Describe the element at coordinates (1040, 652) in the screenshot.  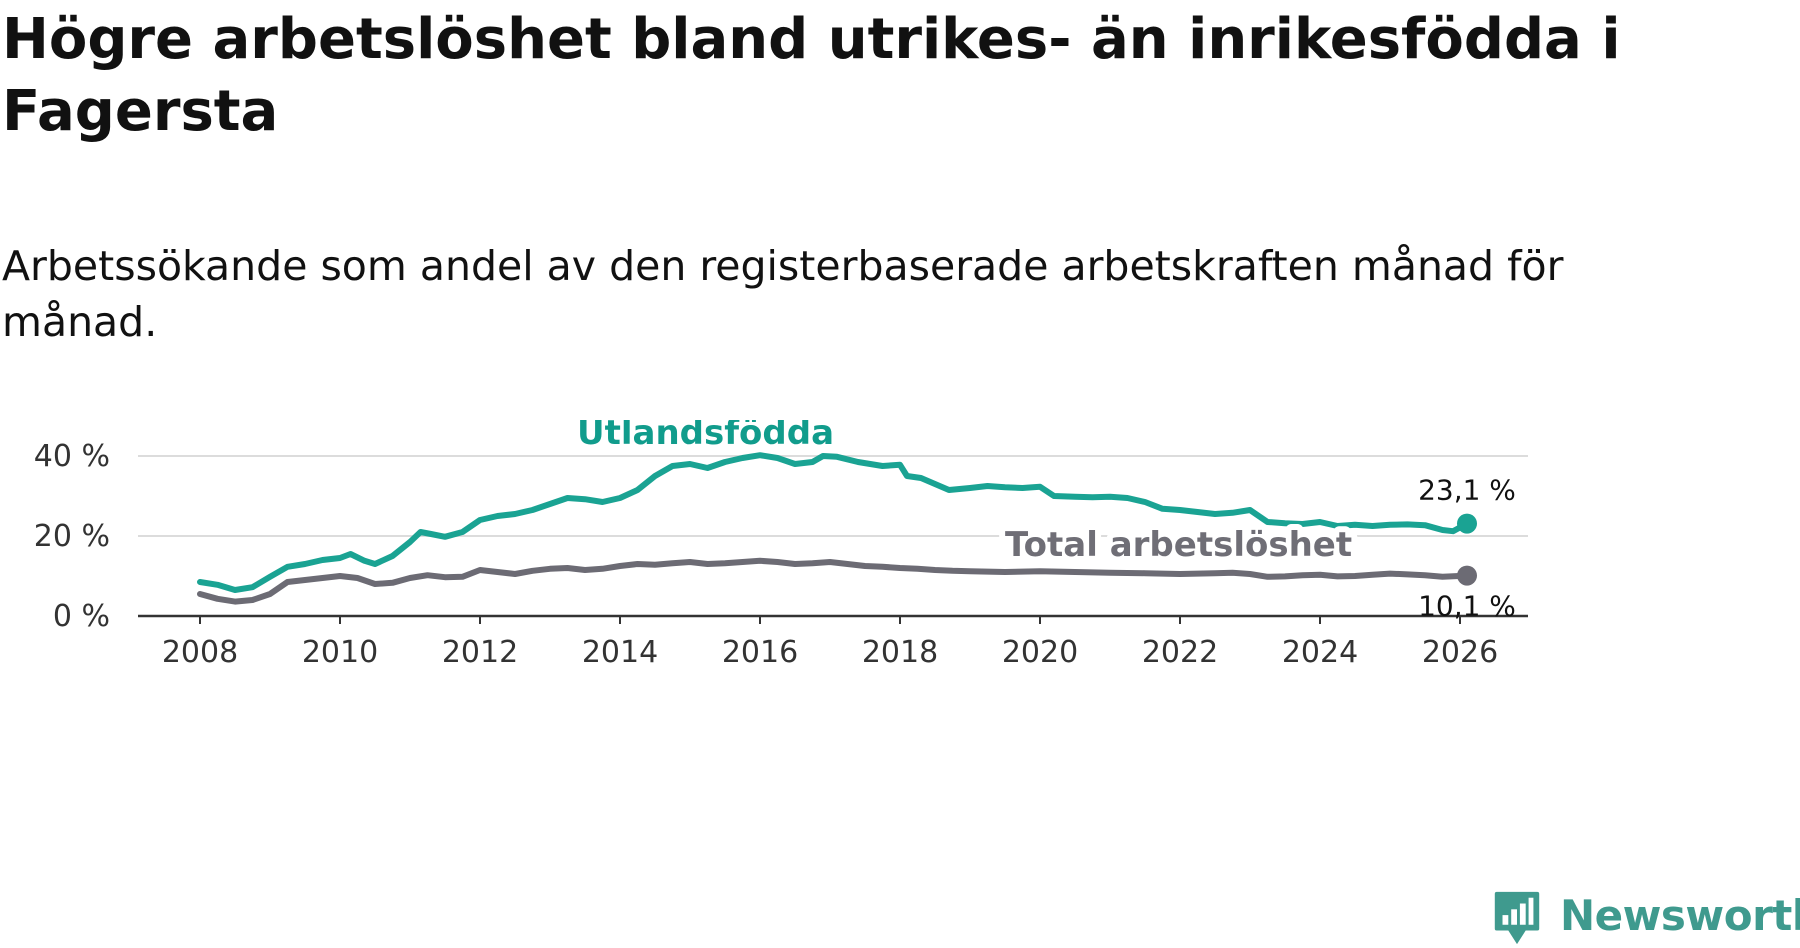
I see `x-tick-label: 2020` at that location.